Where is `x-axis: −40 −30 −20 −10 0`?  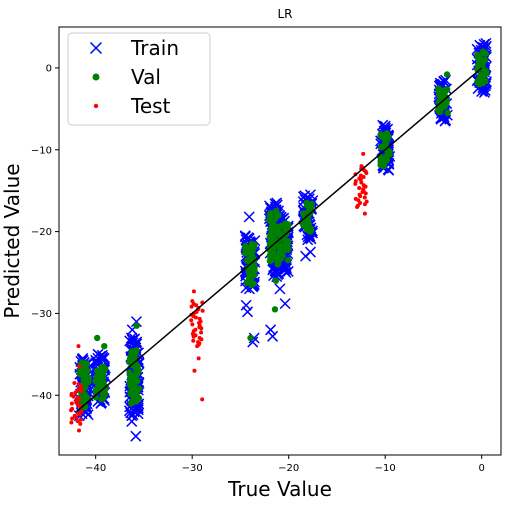 x-axis: −40 −30 −20 −10 0 is located at coordinates (285, 464).